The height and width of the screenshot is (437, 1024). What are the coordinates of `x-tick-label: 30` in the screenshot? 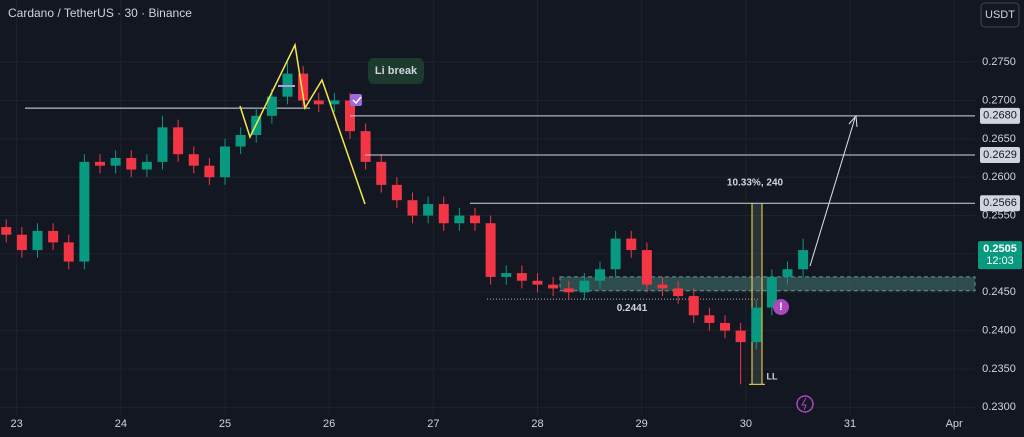 It's located at (746, 424).